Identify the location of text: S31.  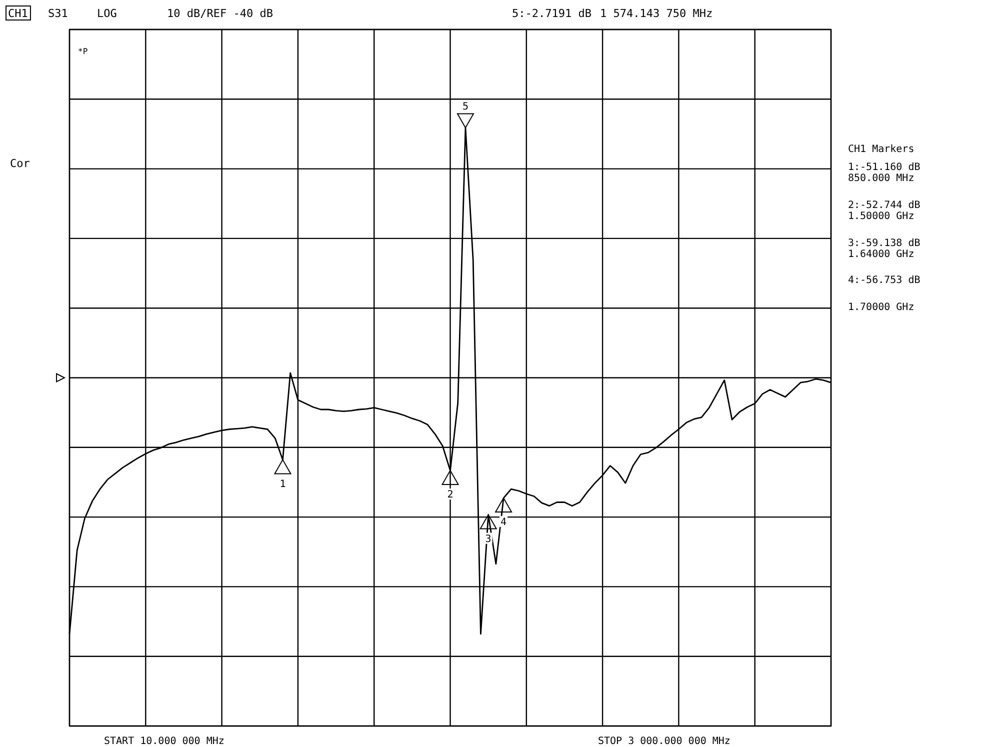
(58, 13).